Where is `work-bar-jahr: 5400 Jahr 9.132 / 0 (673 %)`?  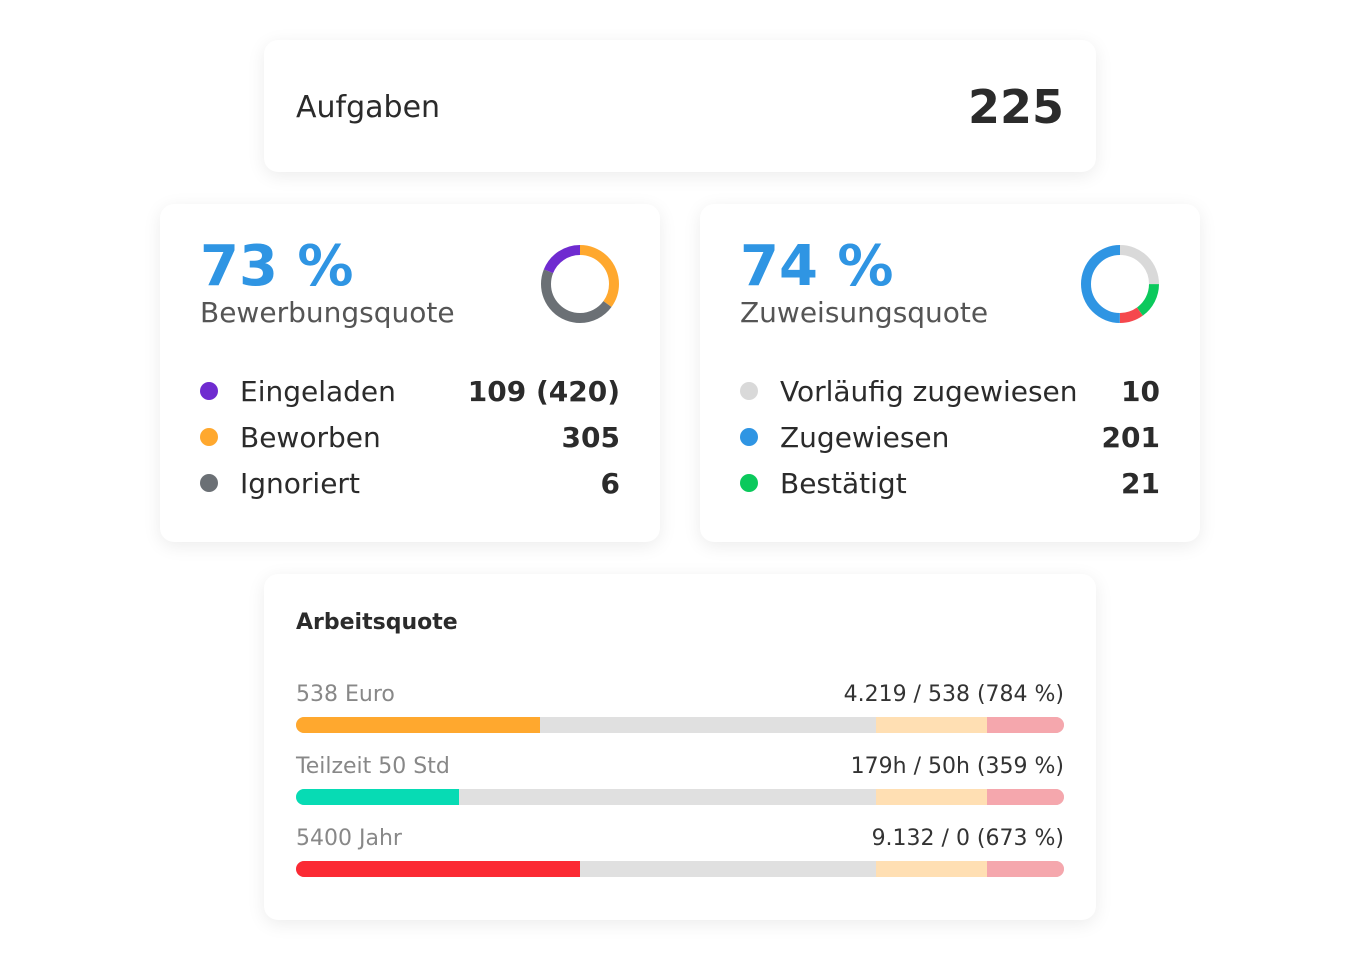 work-bar-jahr: 5400 Jahr 9.132 / 0 (673 %) is located at coordinates (680, 851).